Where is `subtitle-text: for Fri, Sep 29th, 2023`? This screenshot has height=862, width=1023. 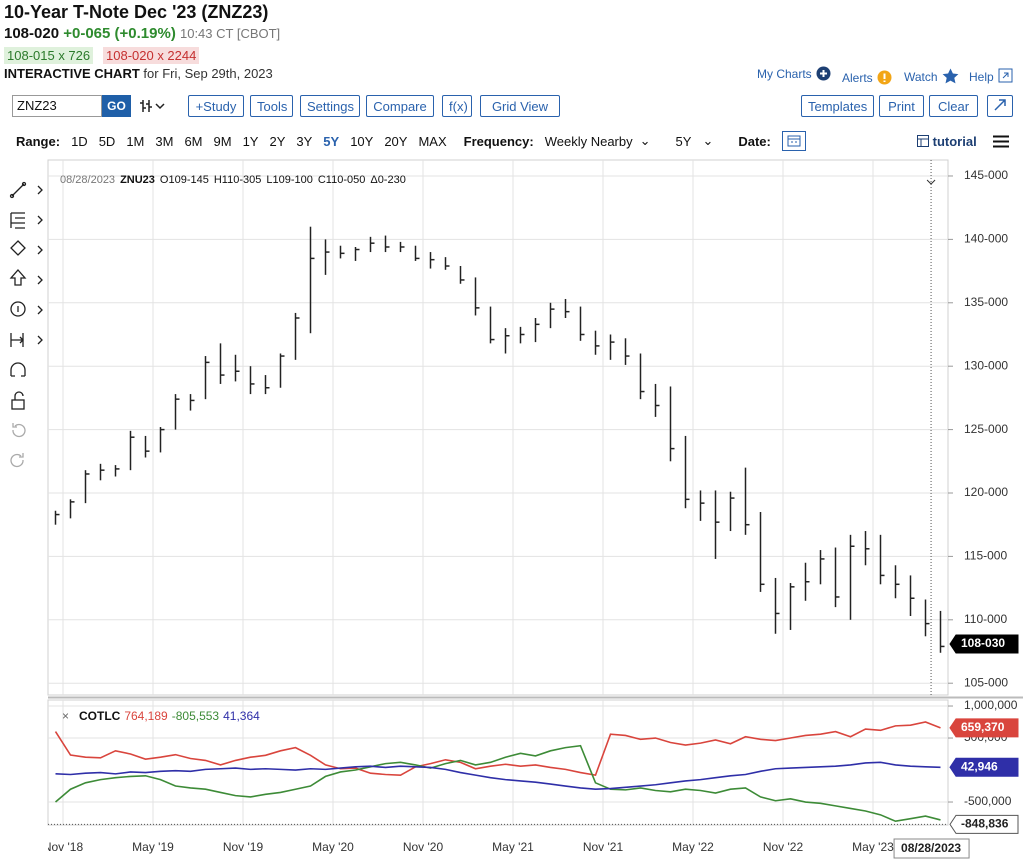 subtitle-text: for Fri, Sep 29th, 2023 is located at coordinates (208, 73).